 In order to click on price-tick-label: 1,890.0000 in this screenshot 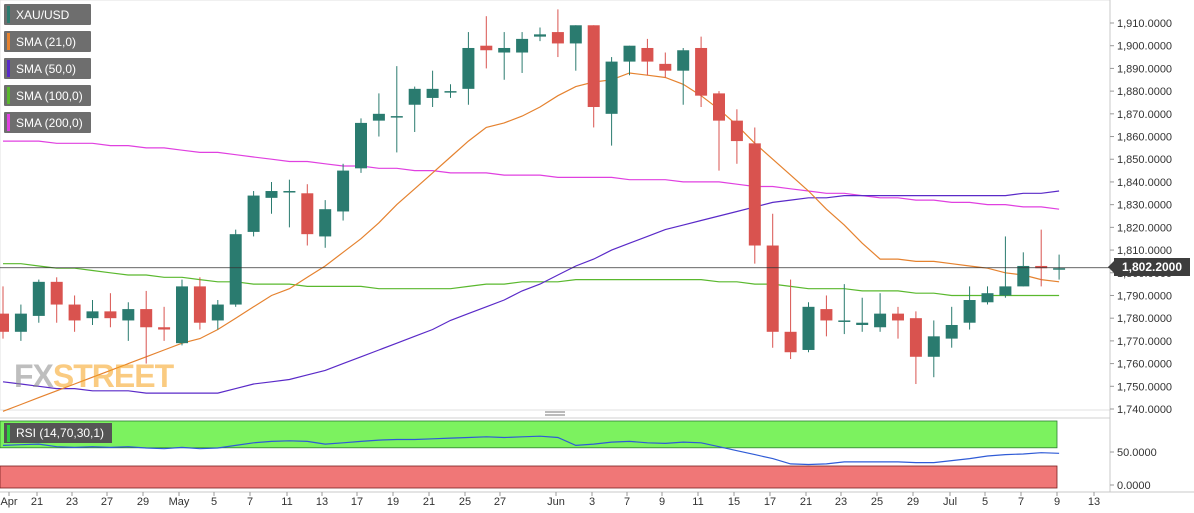, I will do `click(1144, 69)`.